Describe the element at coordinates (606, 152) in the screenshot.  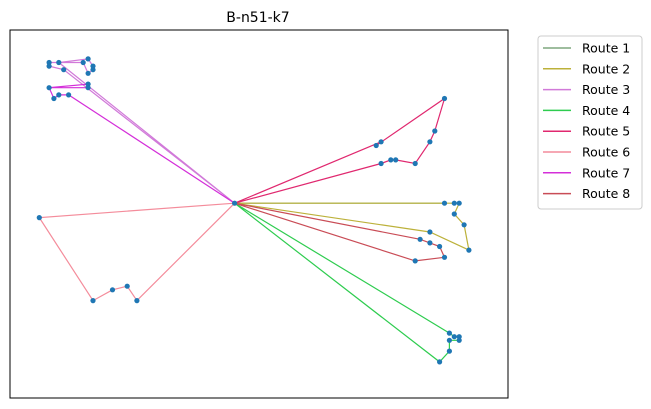
I see `legend-label-6: Route 6` at that location.